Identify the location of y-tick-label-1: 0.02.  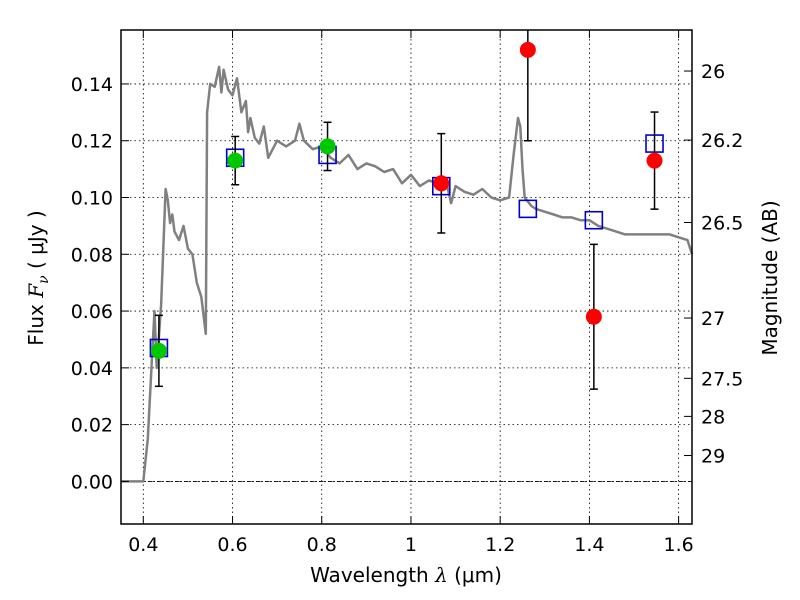
(92, 426).